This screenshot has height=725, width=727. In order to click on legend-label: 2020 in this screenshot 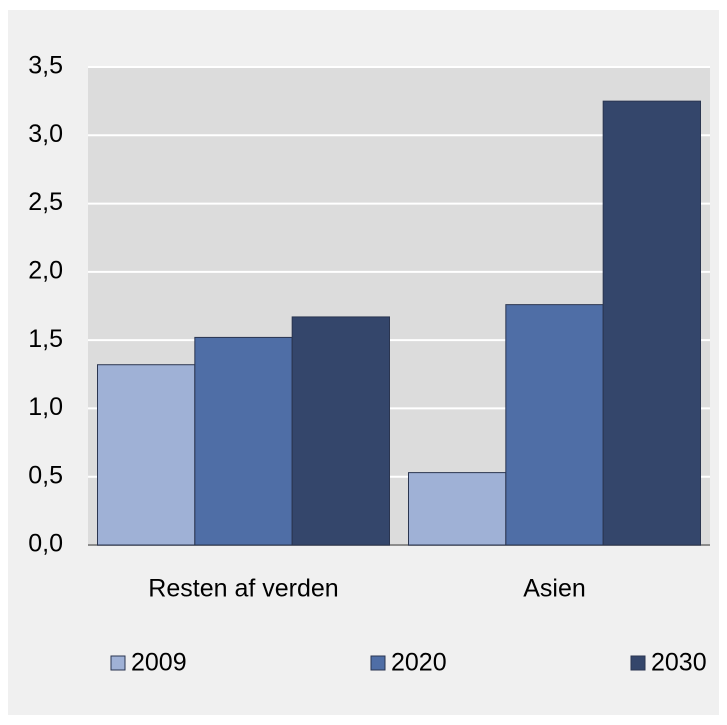, I will do `click(419, 663)`.